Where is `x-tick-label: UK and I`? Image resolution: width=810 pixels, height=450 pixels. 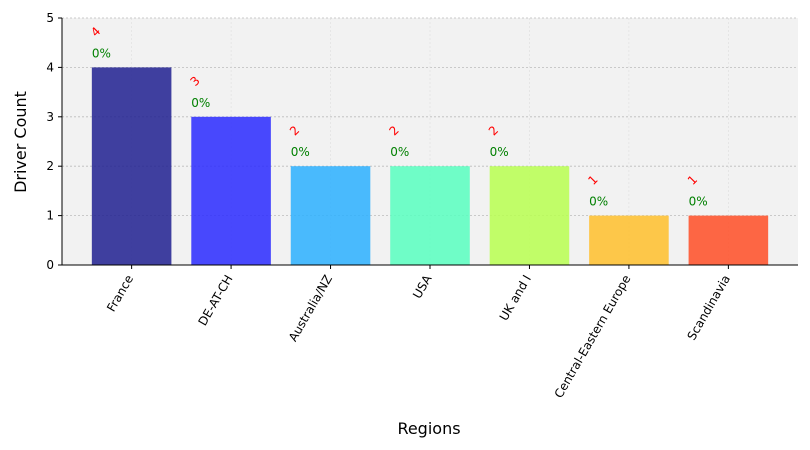 x-tick-label: UK and I is located at coordinates (515, 298).